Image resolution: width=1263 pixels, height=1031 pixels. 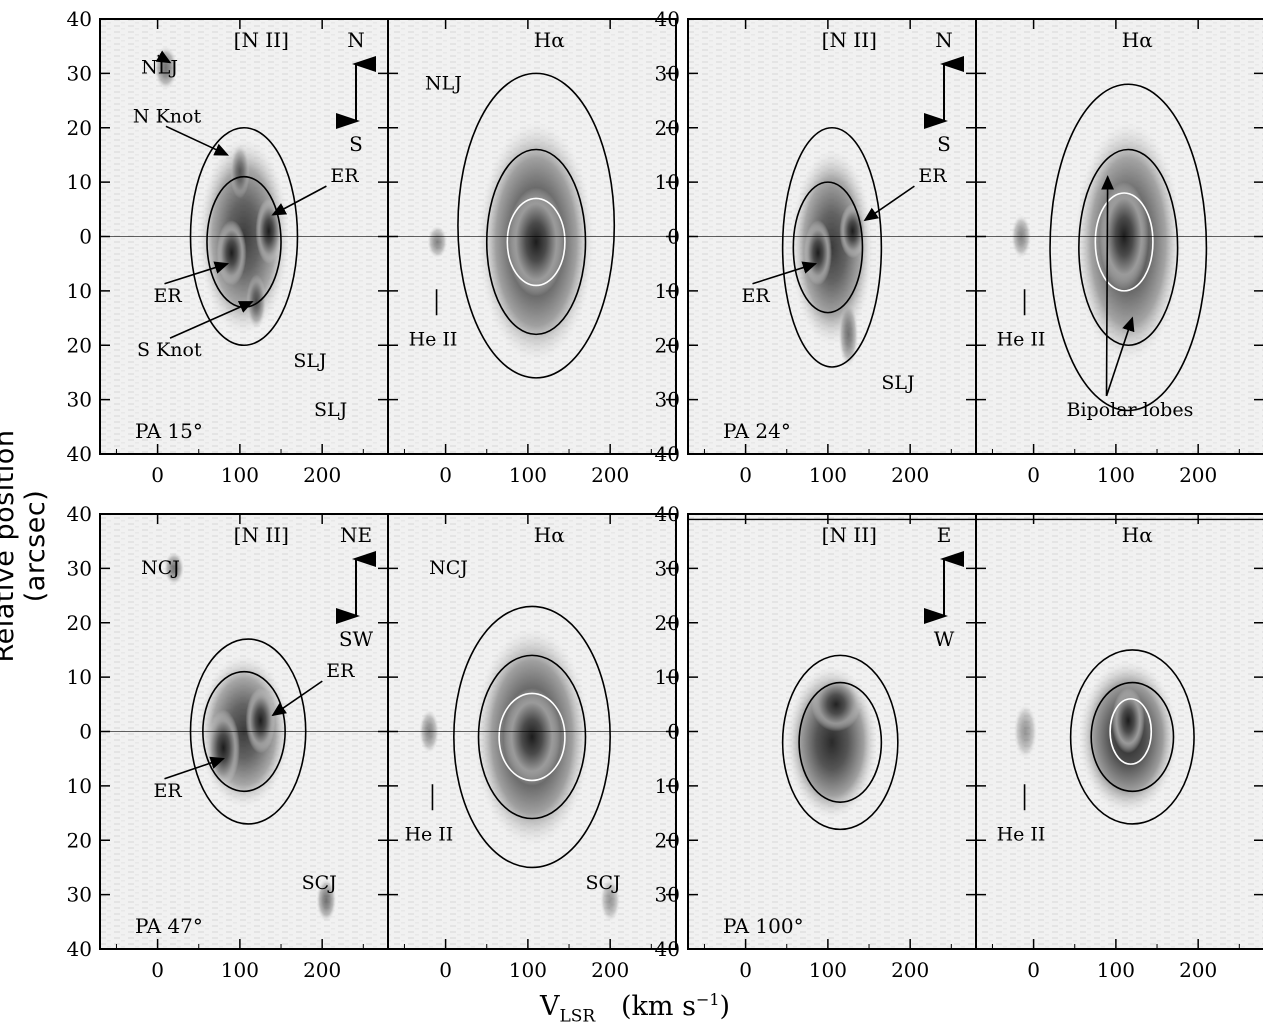 I want to click on pa-label: PA 24°, so click(x=757, y=431).